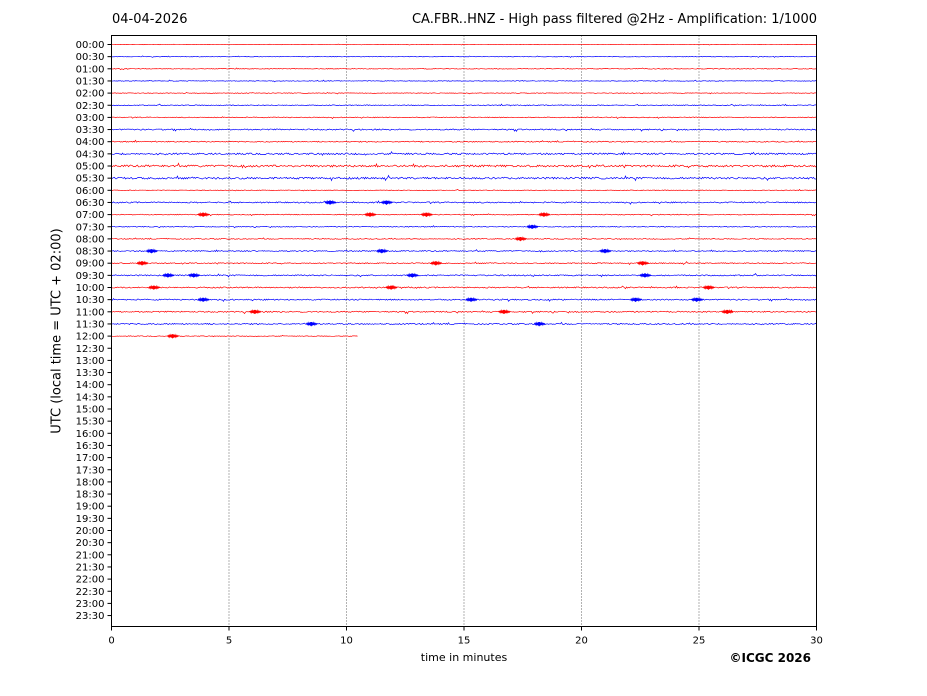  Describe the element at coordinates (90, 422) in the screenshot. I see `y-tick-label: 15:30` at that location.